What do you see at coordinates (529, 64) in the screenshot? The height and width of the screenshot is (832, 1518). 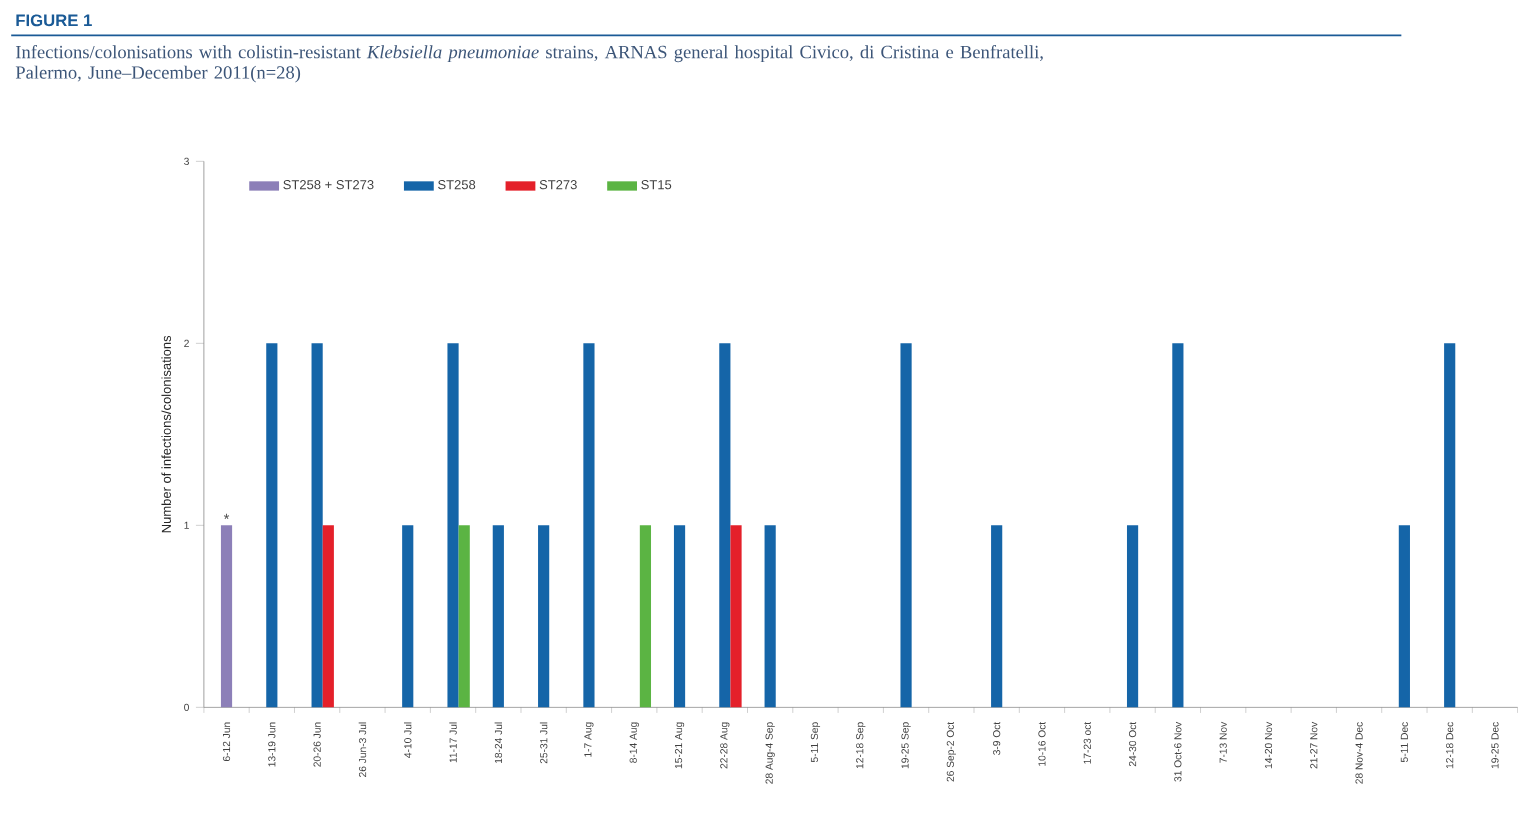 I see `text: Infections/colonisations with colistin-resistant Klebsiella pneumoniae strains, ARNAS general hospital Civico, di Cristina e Benfratelli, Palermo, June–December 2011(n=28)` at bounding box center [529, 64].